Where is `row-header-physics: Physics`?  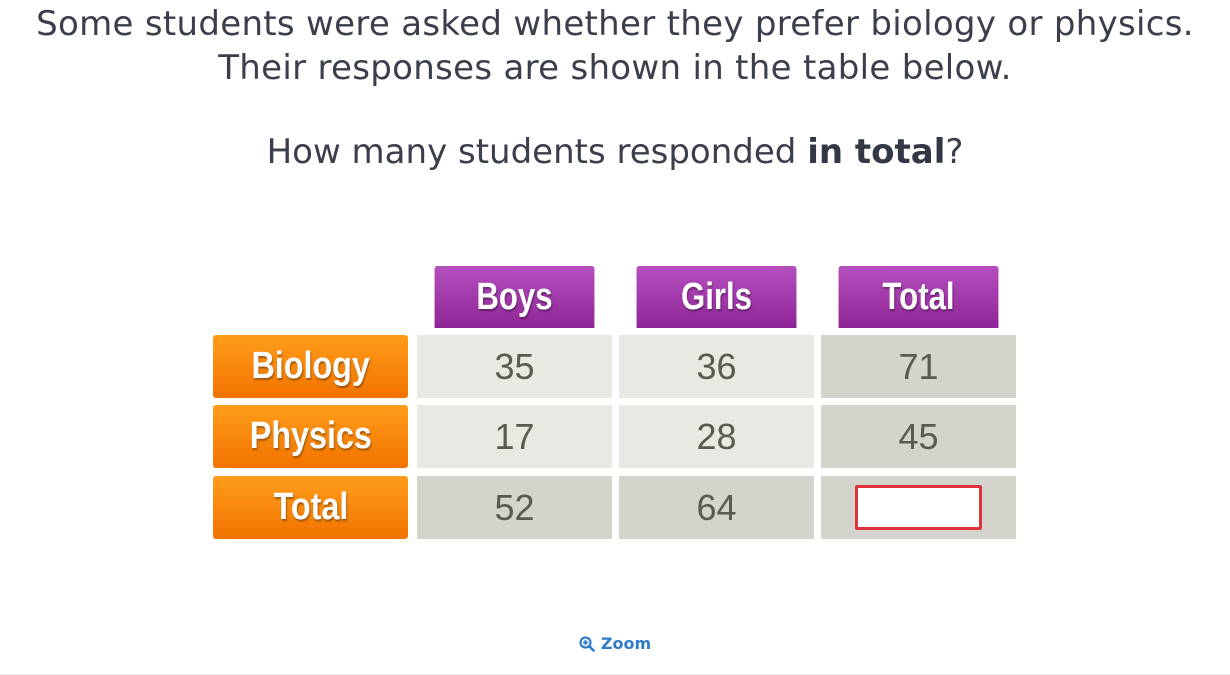
row-header-physics: Physics is located at coordinates (310, 436).